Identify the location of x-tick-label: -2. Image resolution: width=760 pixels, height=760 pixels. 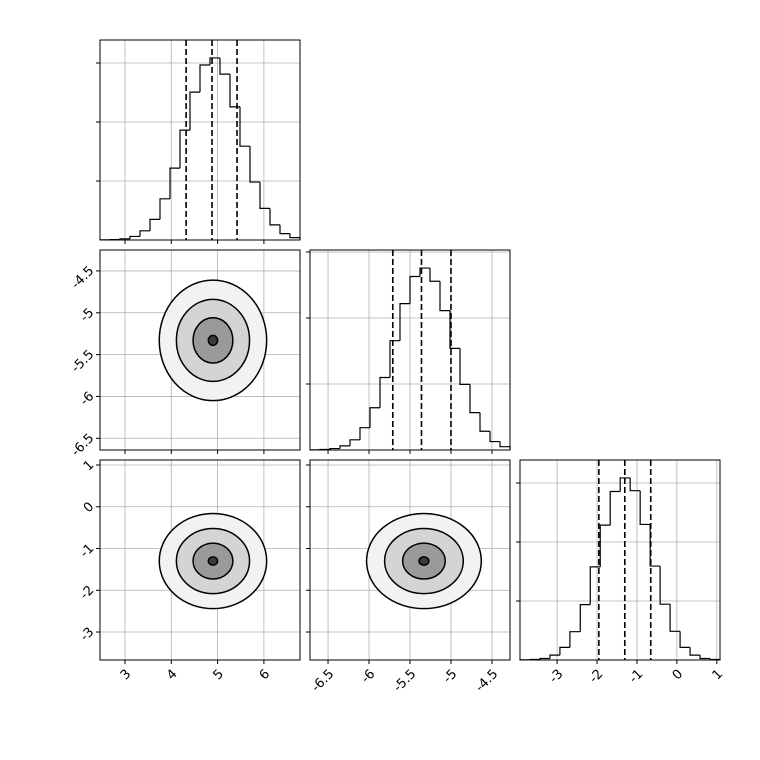
(597, 677).